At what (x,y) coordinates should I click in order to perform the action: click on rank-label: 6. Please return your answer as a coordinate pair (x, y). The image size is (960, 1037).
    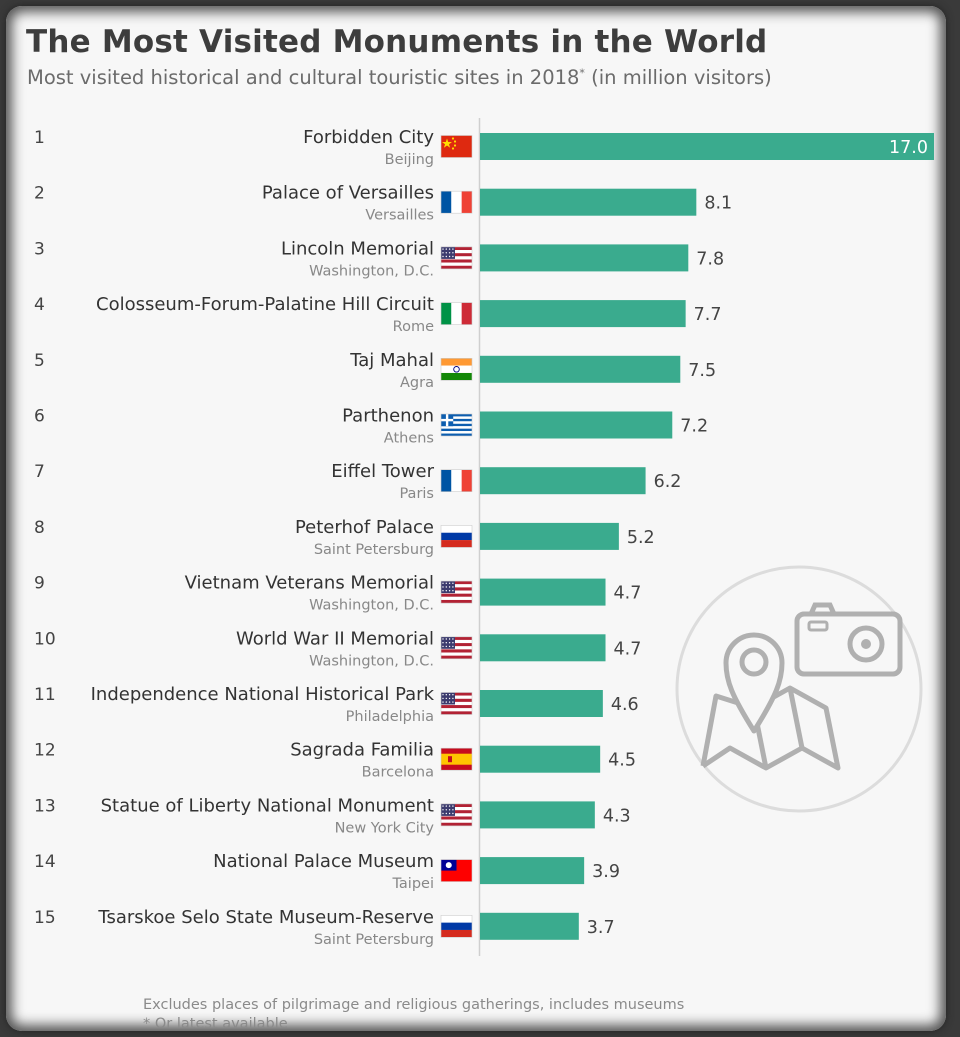
    Looking at the image, I should click on (39, 417).